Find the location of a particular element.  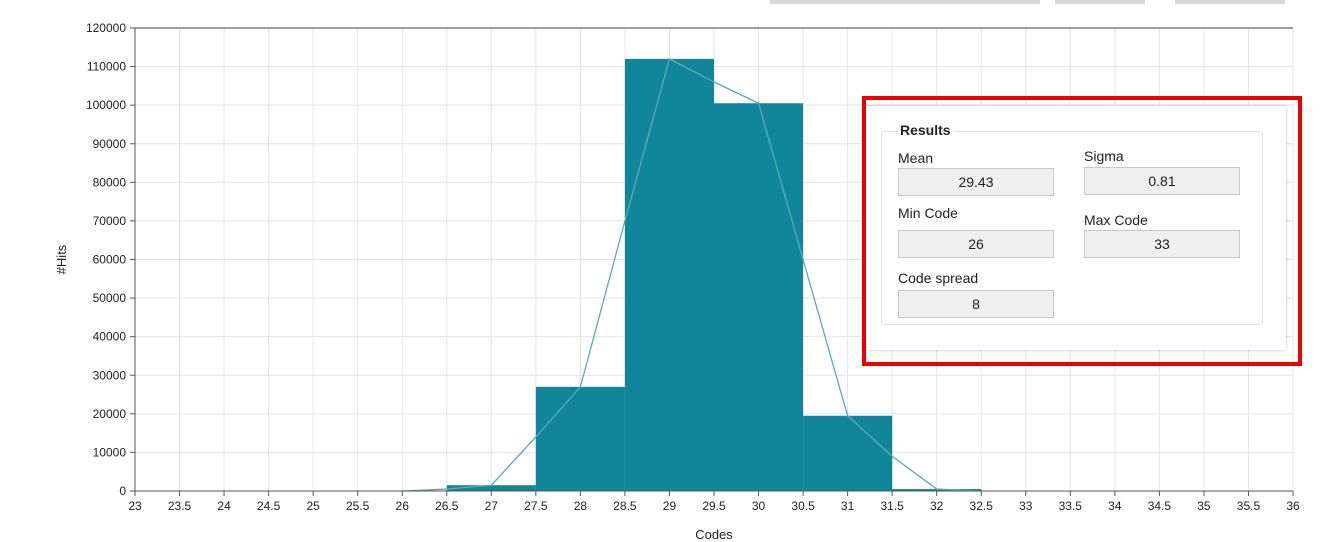

x-tick-label: 33.5 is located at coordinates (1071, 506).